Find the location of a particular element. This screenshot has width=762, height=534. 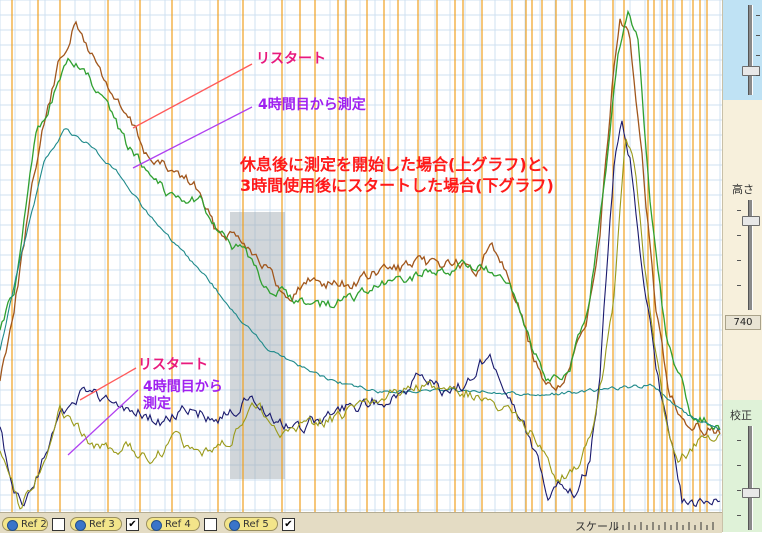

ref3-toggle: Ref 3 is located at coordinates (96, 524).